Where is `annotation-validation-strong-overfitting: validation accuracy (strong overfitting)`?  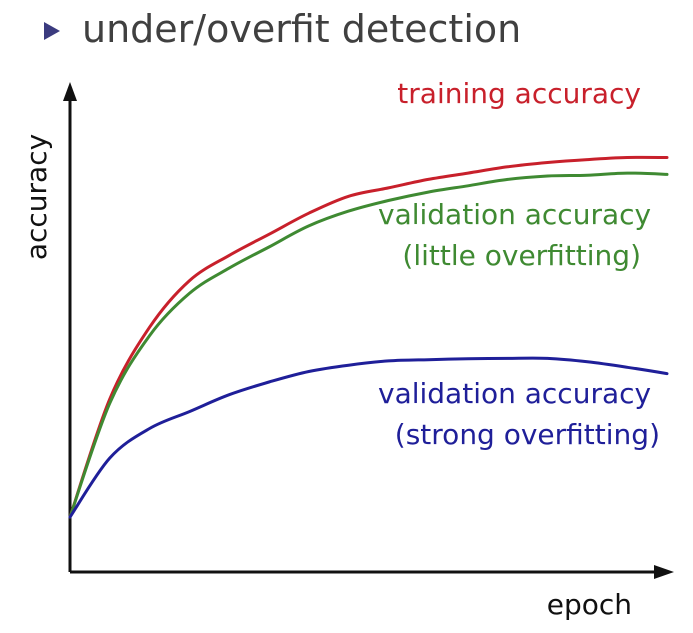 annotation-validation-strong-overfitting: validation accuracy (strong overfitting) is located at coordinates (519, 414).